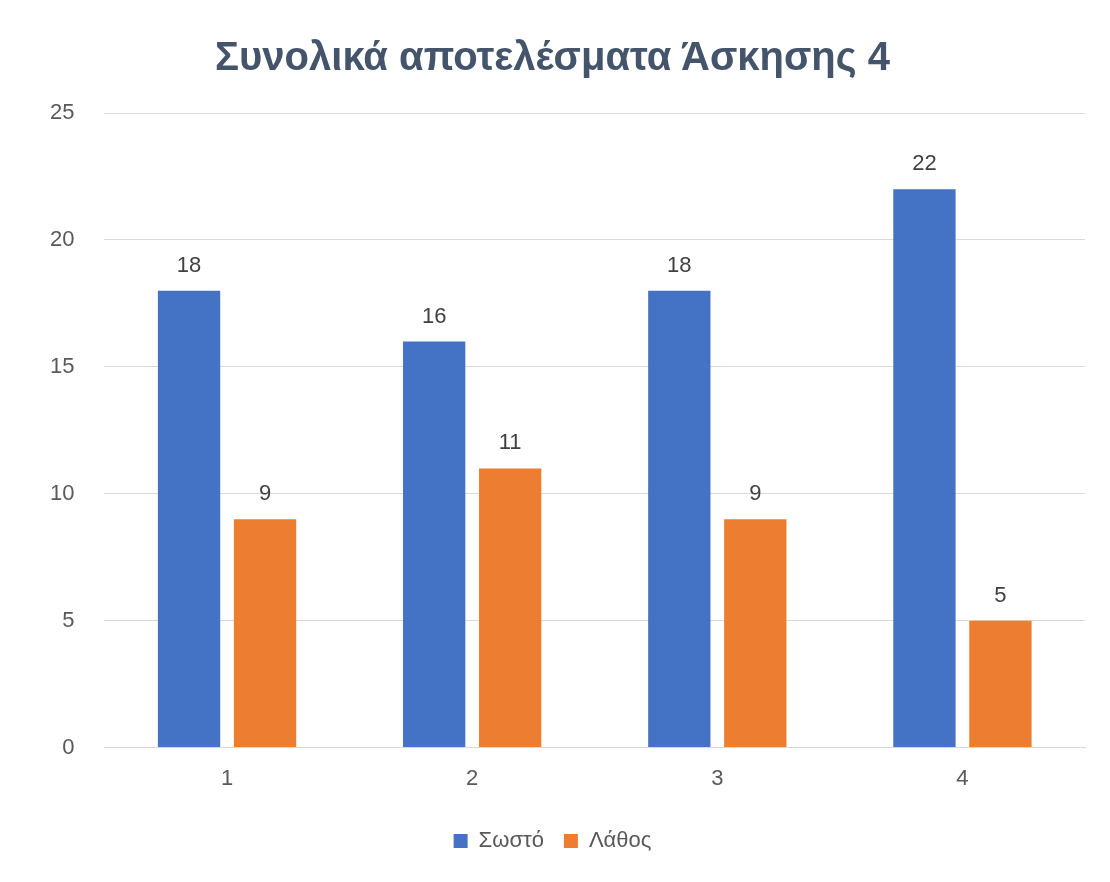  I want to click on y-tick-label: 5, so click(68, 619).